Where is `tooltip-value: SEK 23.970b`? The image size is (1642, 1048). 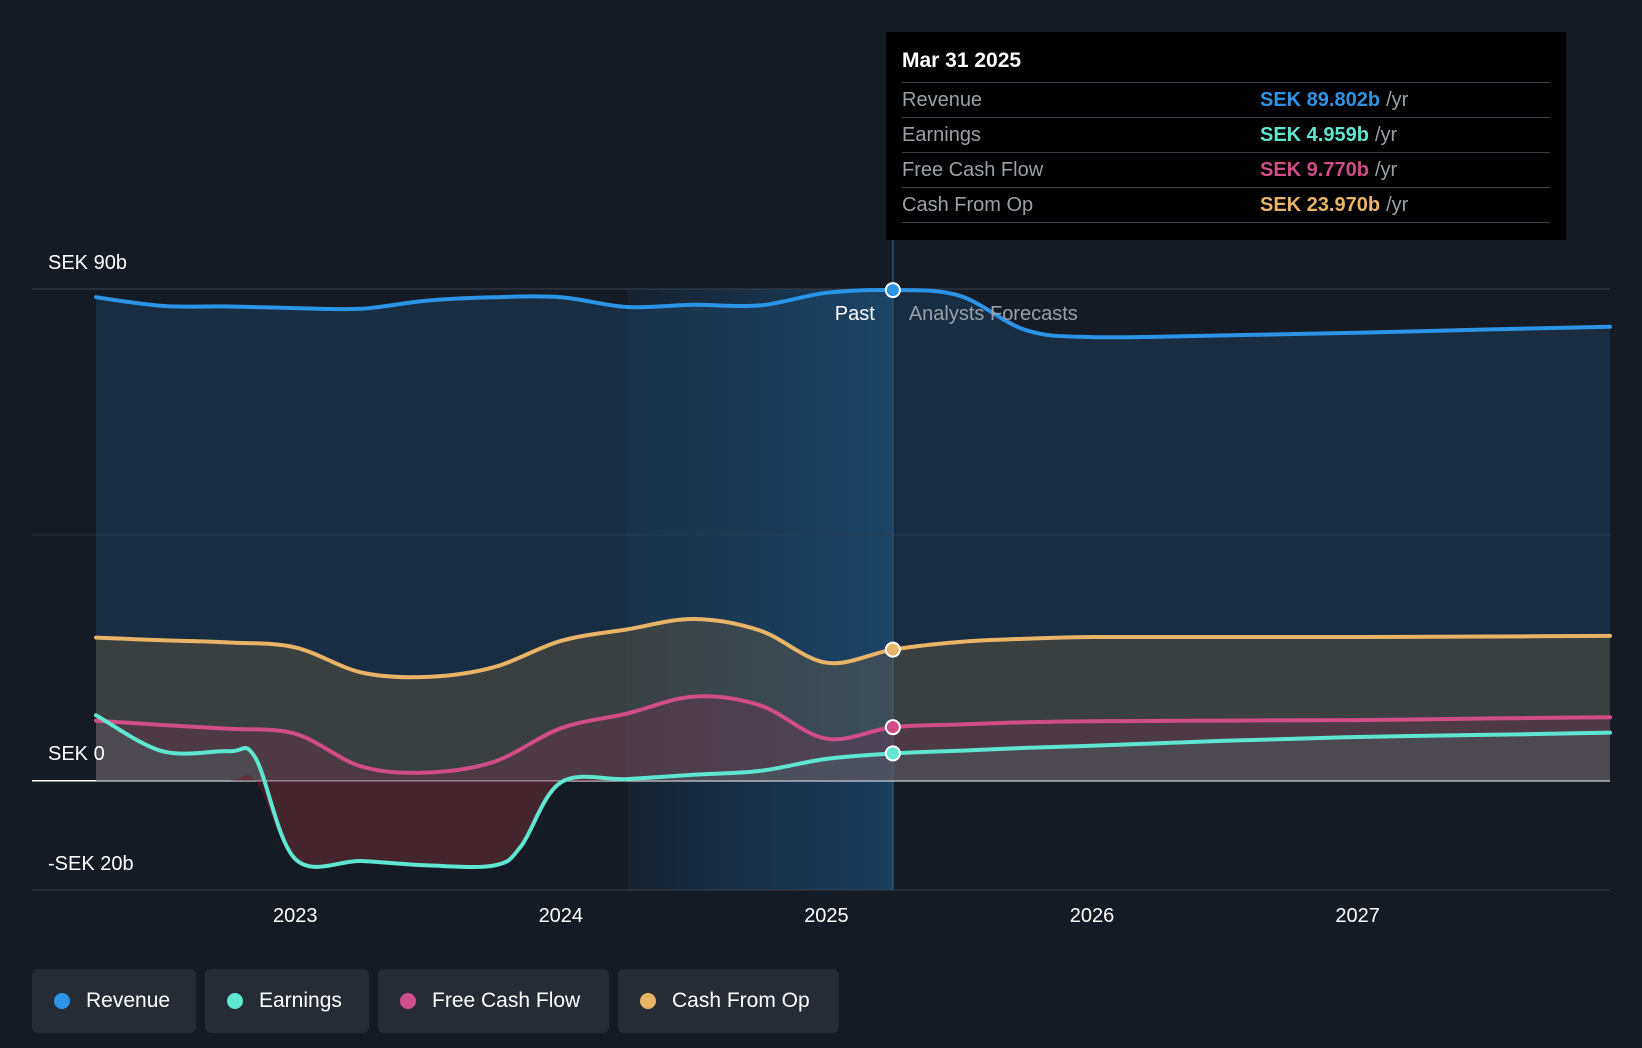
tooltip-value: SEK 23.970b is located at coordinates (1320, 205).